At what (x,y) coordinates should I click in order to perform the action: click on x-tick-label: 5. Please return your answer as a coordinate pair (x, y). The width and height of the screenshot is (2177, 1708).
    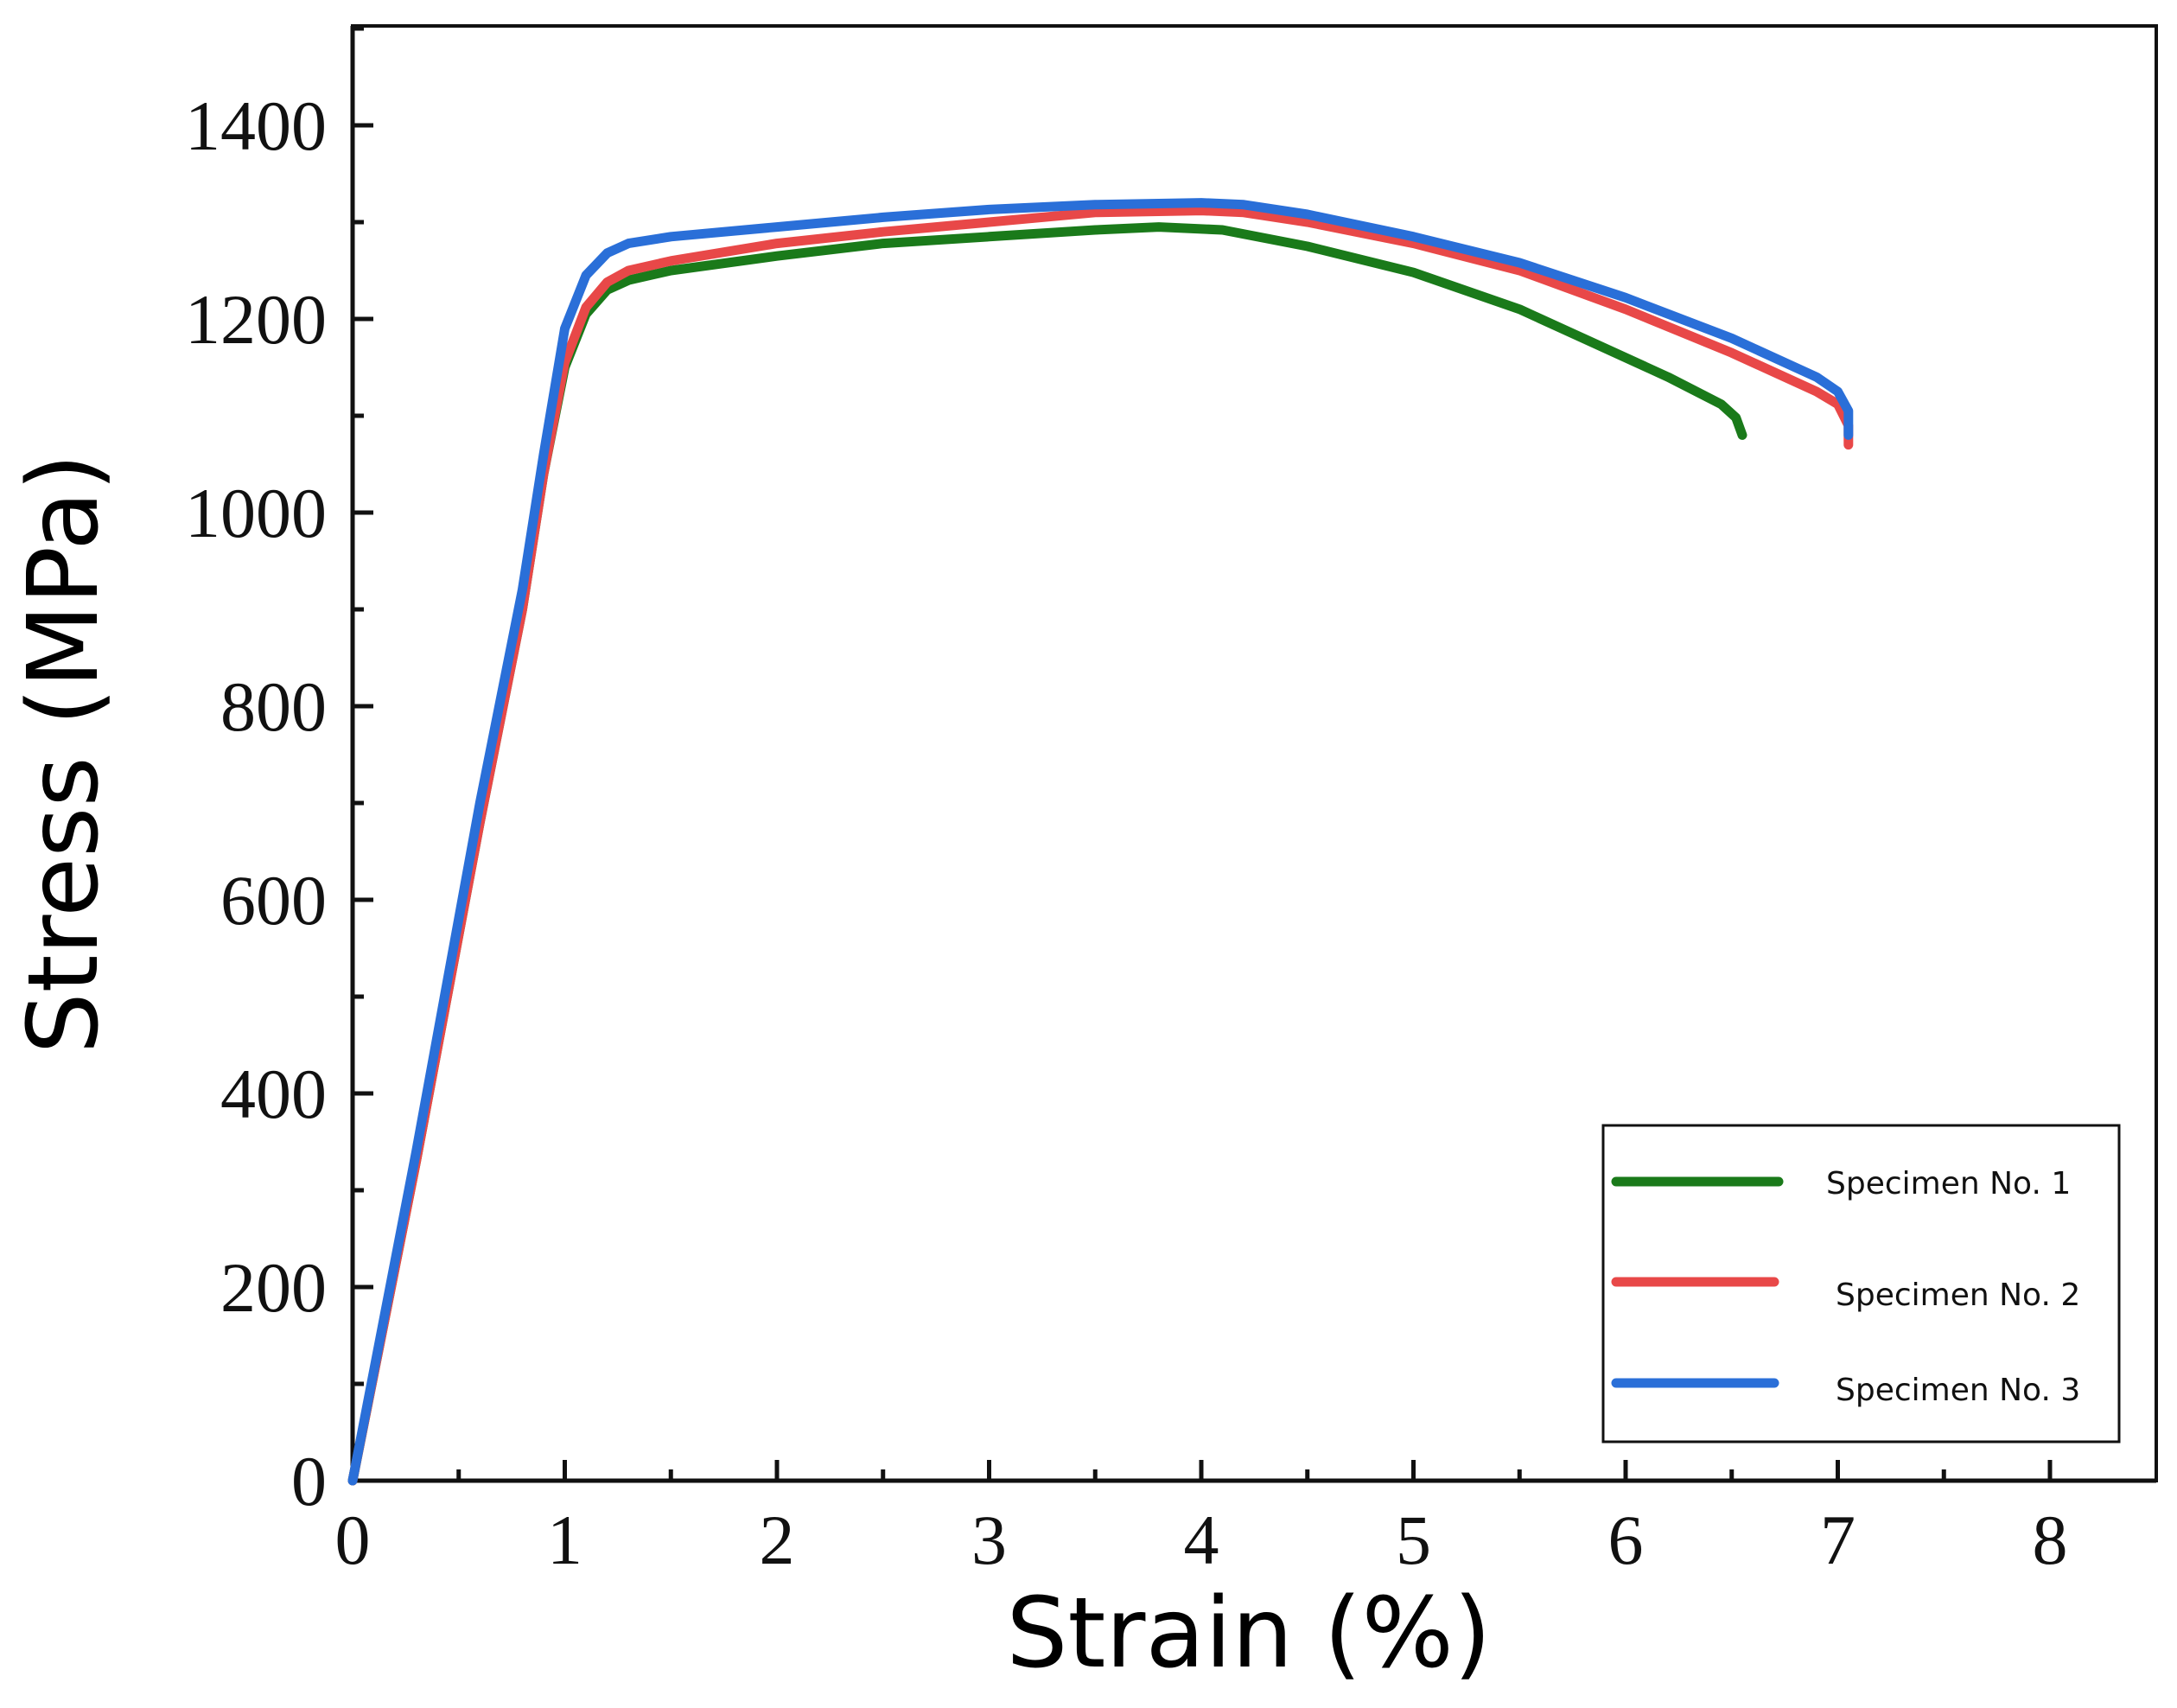
    Looking at the image, I should click on (1413, 1540).